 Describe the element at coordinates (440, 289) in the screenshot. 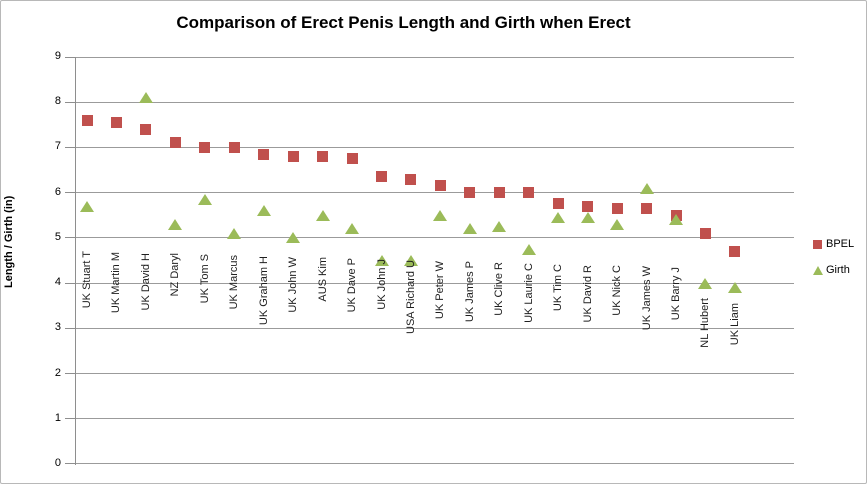

I see `category-label: UK Peter W` at that location.